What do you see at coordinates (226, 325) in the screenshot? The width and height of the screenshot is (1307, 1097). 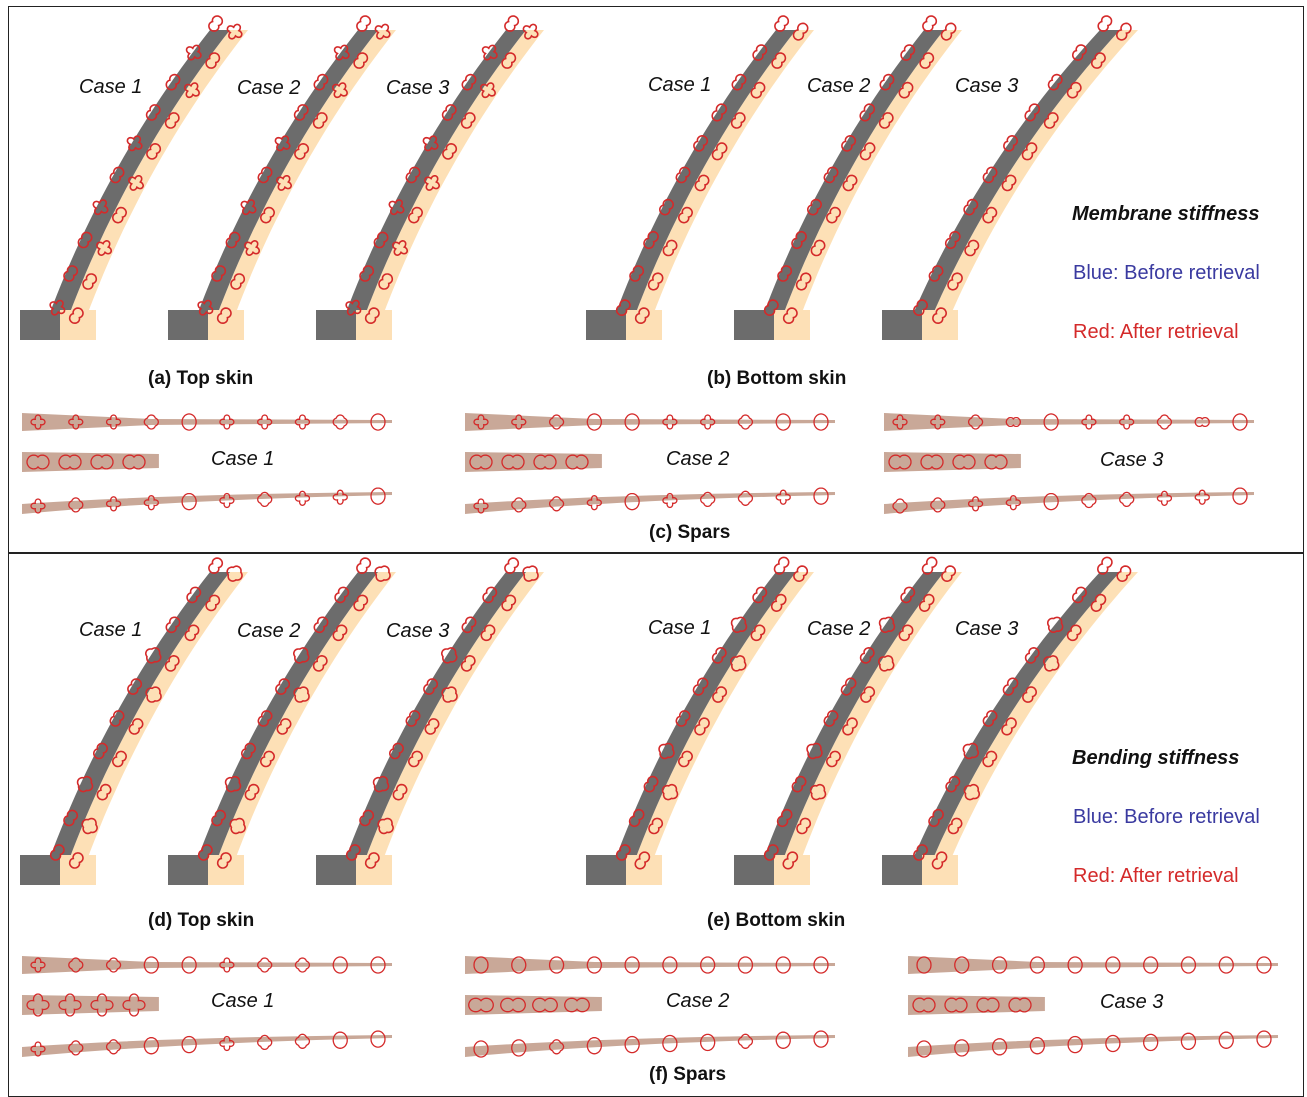 I see `mem-top-c2-root-light-box` at bounding box center [226, 325].